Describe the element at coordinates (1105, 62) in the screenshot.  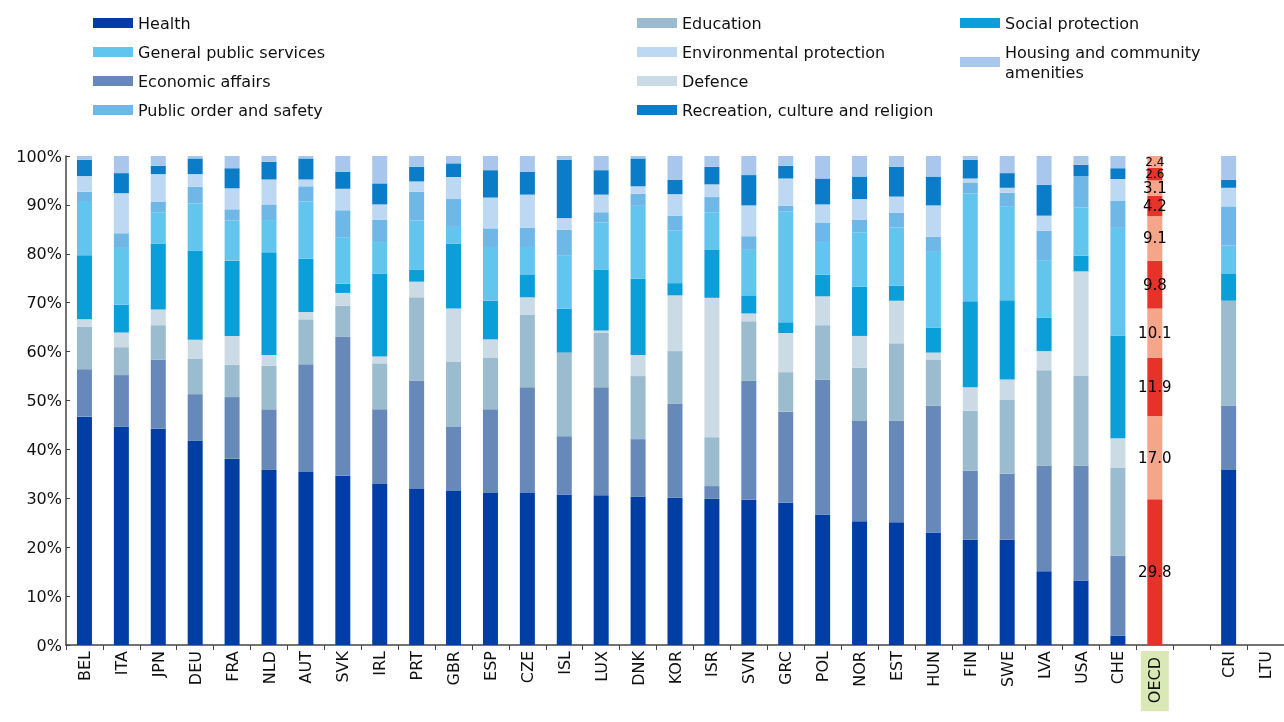
I see `legend-label: Housing and community amenities` at that location.